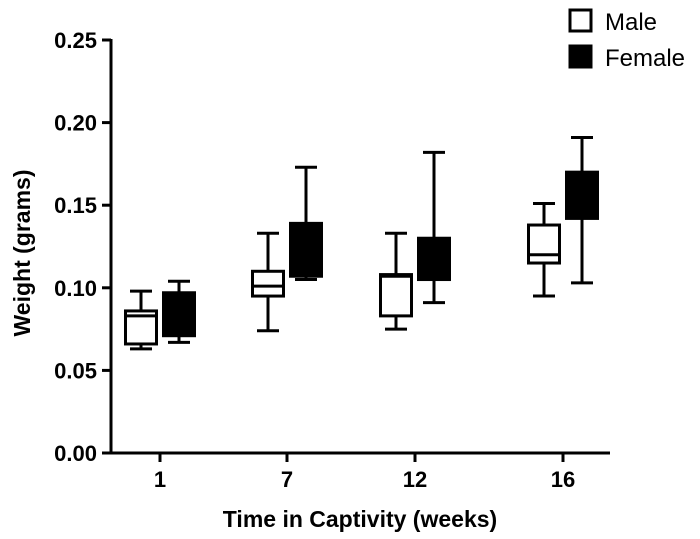  Describe the element at coordinates (645, 58) in the screenshot. I see `legend-female-label: Female` at that location.